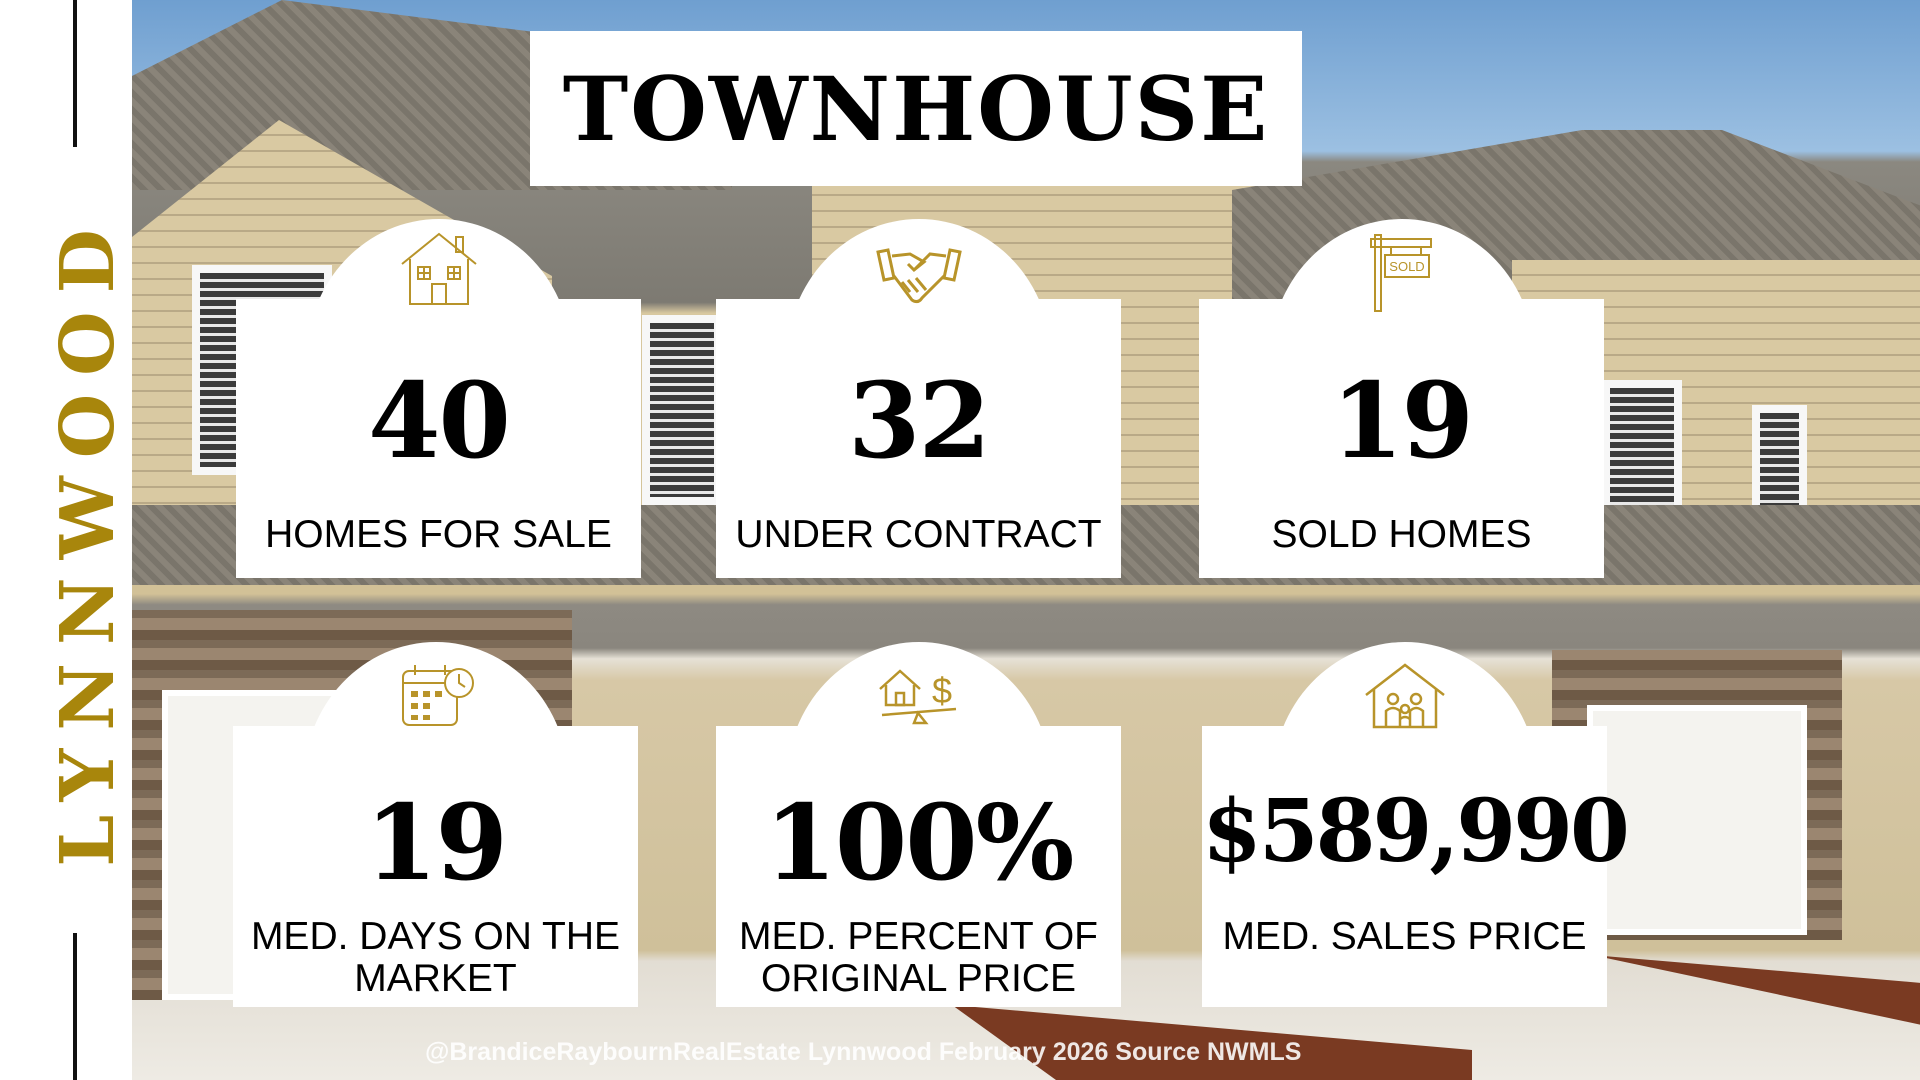  What do you see at coordinates (1416, 831) in the screenshot?
I see `stat-value: $589,990` at bounding box center [1416, 831].